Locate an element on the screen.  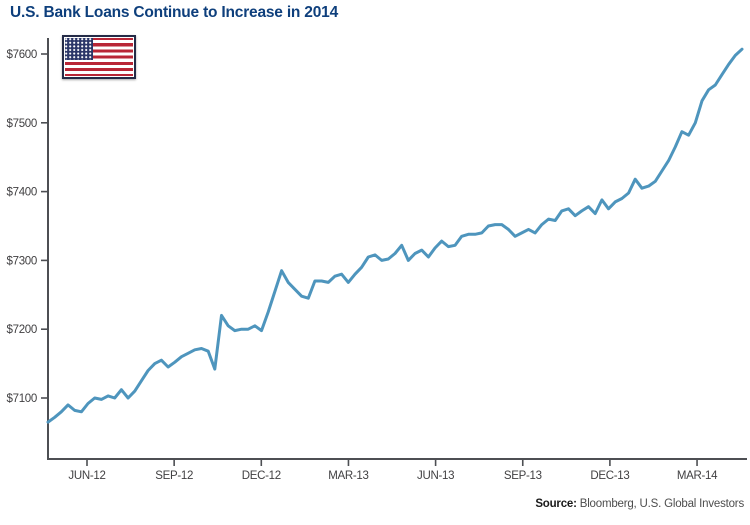
x-axis-label: JUN-12 is located at coordinates (86, 476).